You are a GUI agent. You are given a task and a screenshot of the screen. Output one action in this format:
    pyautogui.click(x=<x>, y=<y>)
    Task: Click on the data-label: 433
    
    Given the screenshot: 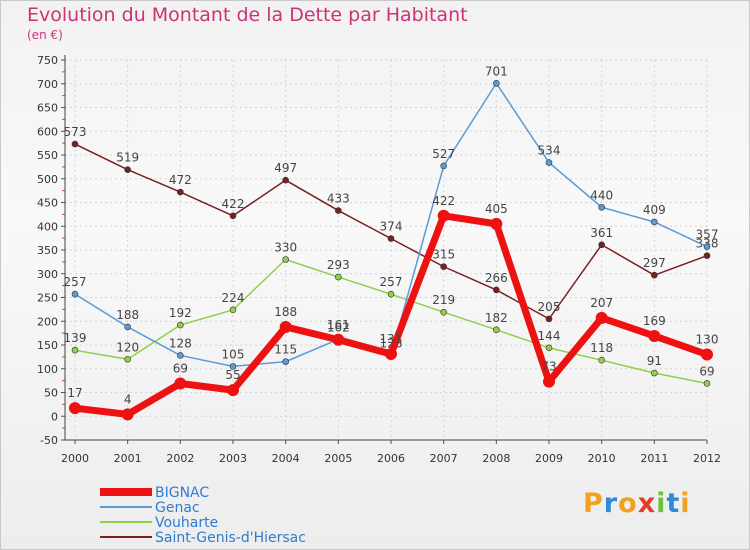 What is the action you would take?
    pyautogui.click(x=338, y=199)
    